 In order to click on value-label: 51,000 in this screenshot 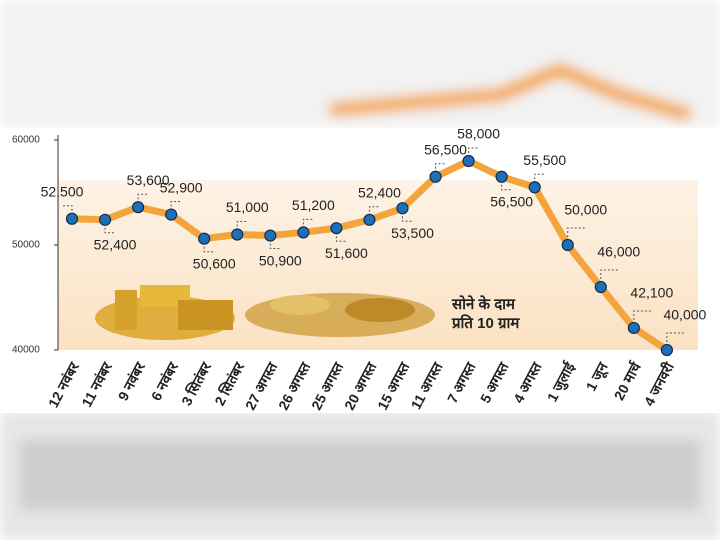, I will do `click(247, 207)`.